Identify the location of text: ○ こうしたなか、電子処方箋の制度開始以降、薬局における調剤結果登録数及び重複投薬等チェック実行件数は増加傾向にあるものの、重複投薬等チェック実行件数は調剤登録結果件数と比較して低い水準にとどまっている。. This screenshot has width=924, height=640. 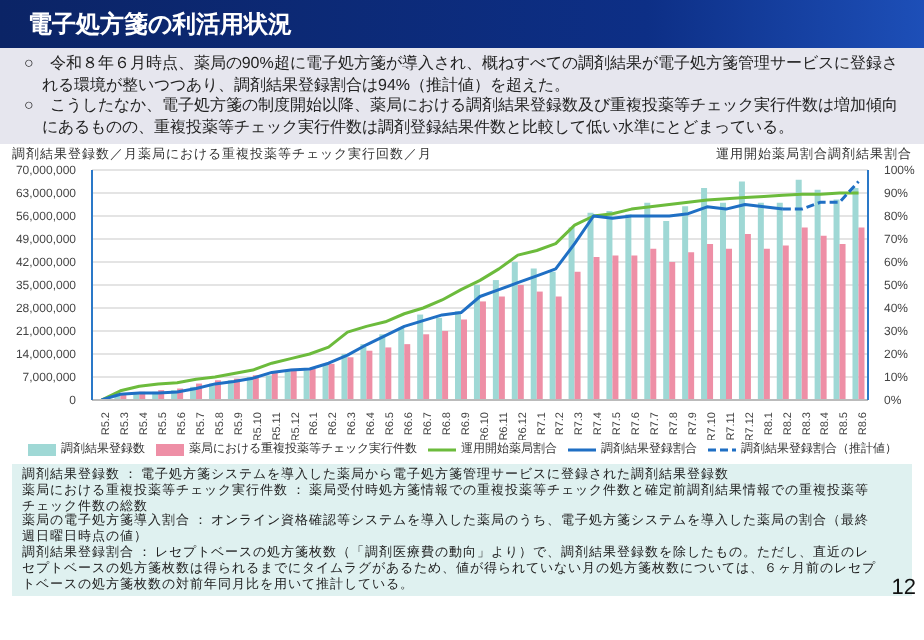
(462, 117).